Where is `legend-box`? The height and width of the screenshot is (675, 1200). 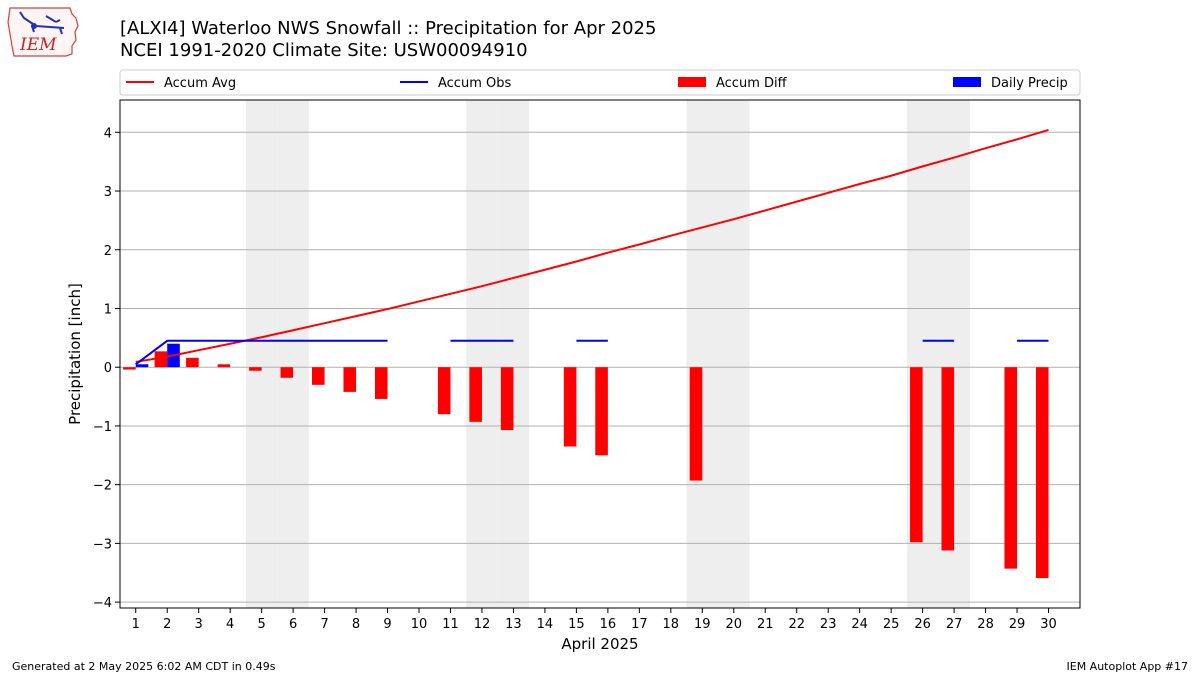
legend-box is located at coordinates (600, 82).